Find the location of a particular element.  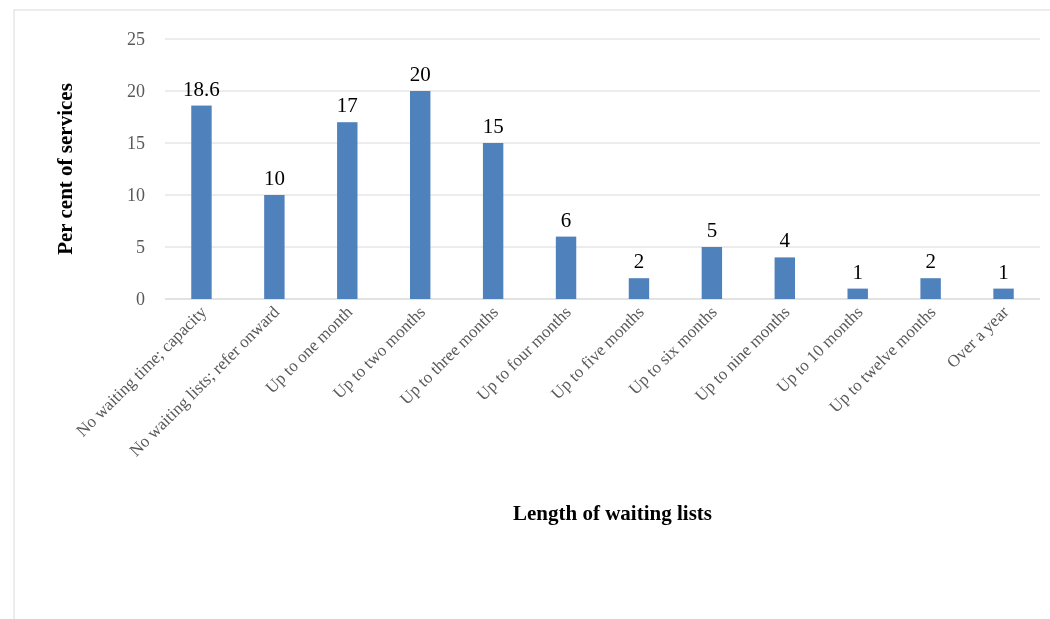

y-tick-label: 25 is located at coordinates (136, 39).